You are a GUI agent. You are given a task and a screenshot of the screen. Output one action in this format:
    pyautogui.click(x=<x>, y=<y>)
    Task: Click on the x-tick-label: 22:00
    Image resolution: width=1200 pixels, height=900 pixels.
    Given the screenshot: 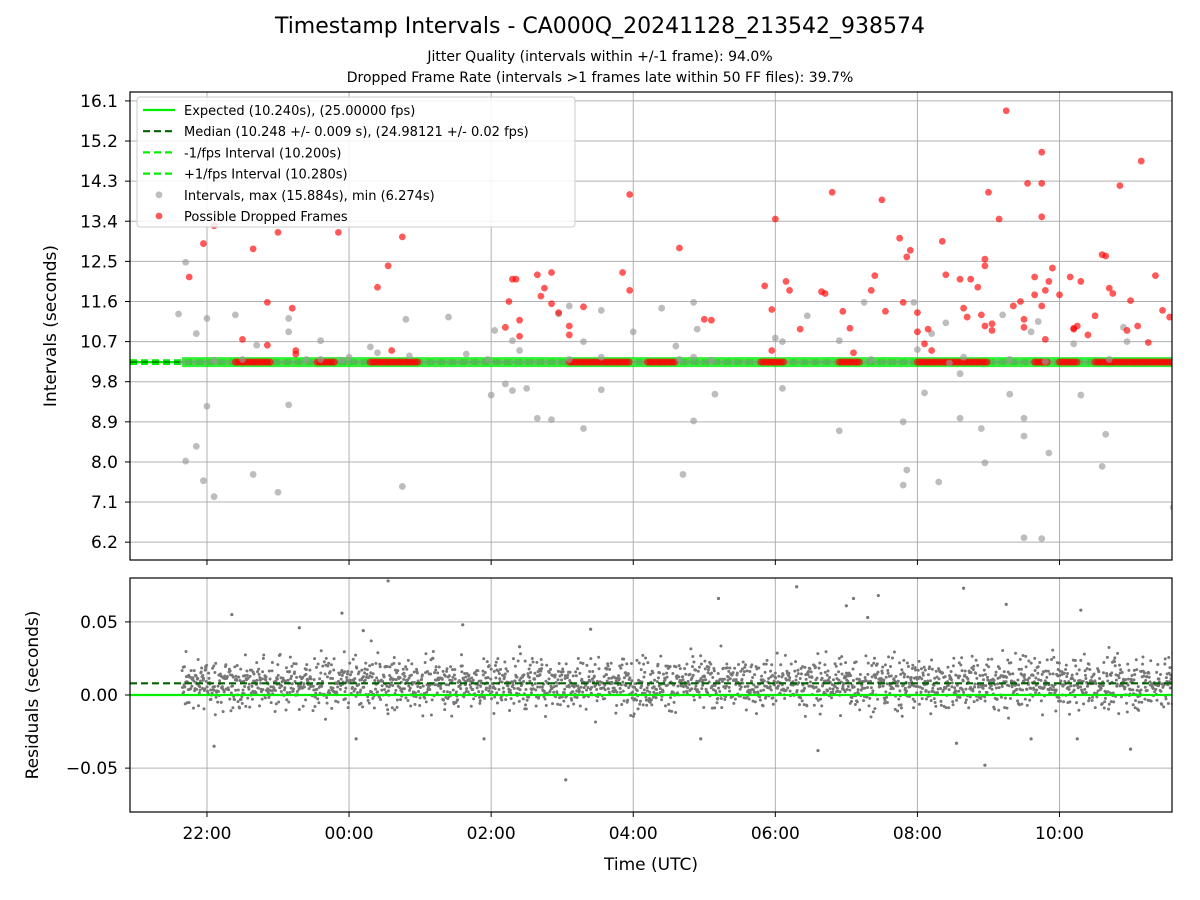 What is the action you would take?
    pyautogui.click(x=206, y=834)
    